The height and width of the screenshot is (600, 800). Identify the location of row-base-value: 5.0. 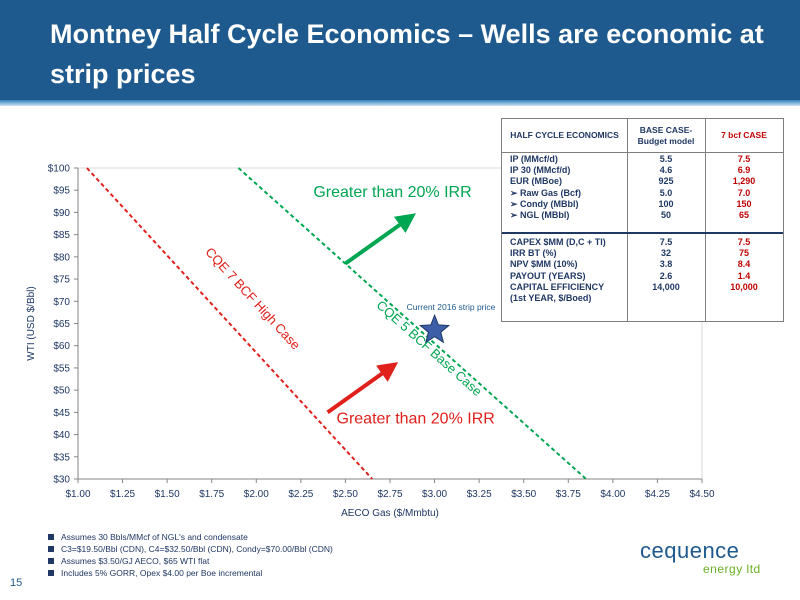
(666, 192).